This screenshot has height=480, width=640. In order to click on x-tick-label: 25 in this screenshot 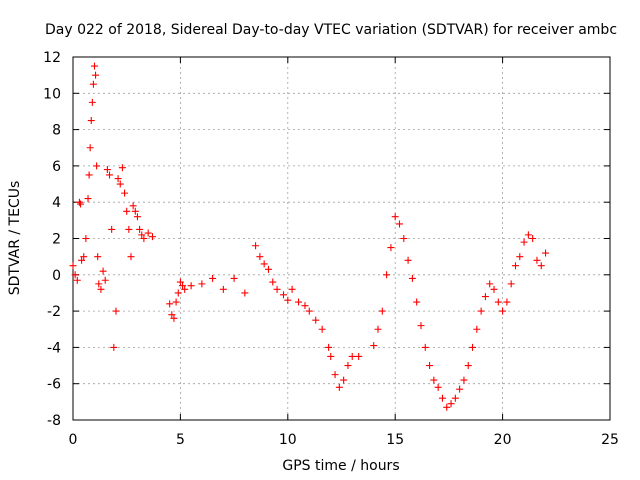, I will do `click(610, 440)`.